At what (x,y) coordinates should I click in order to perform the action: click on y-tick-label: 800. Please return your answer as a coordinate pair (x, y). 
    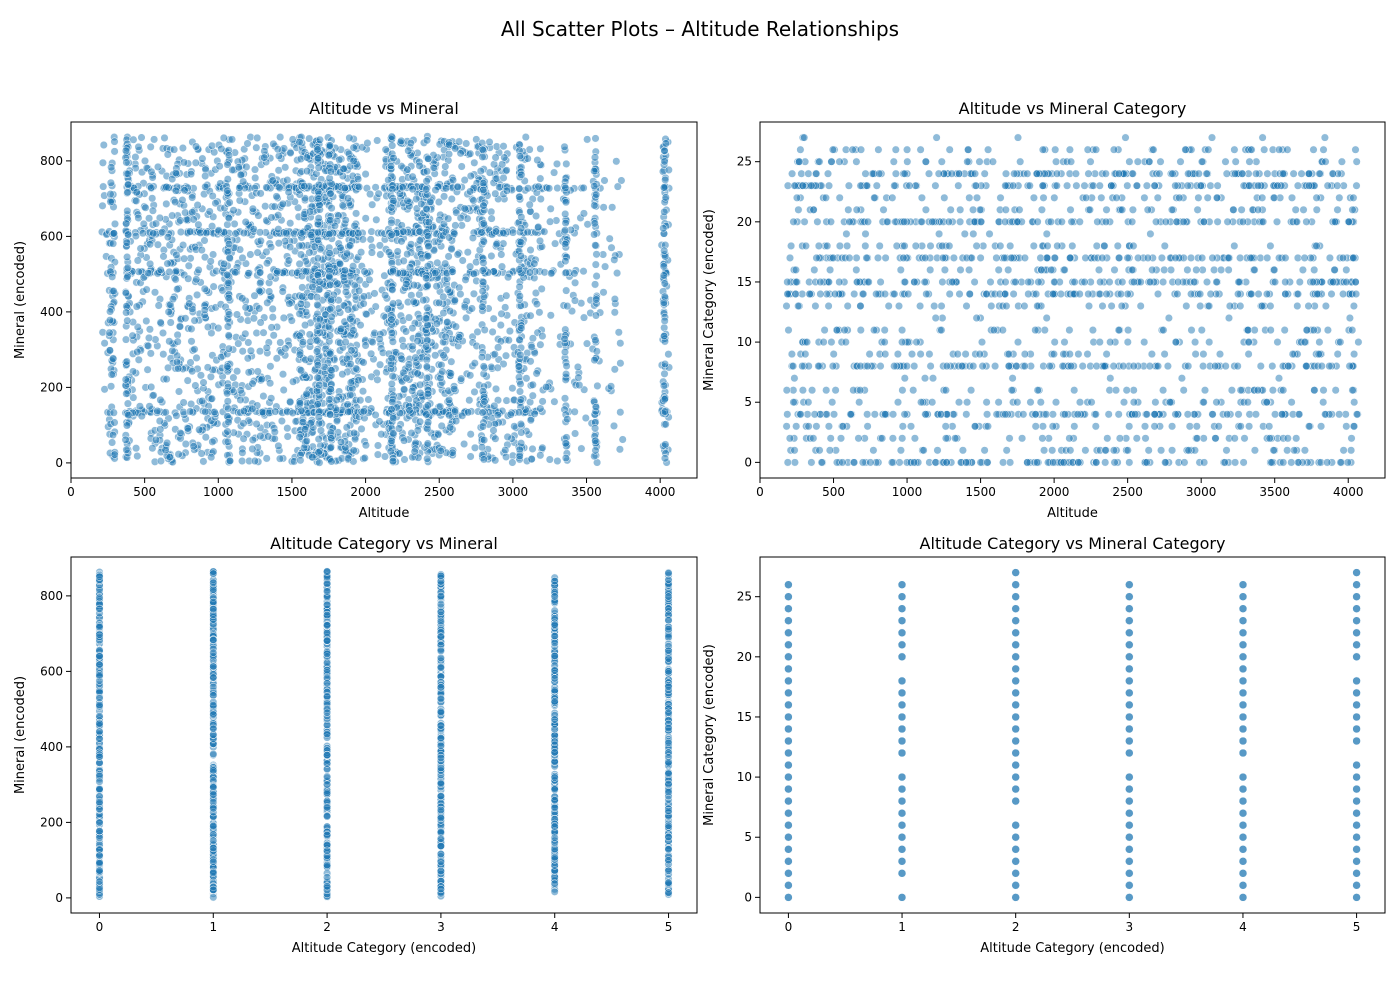
    Looking at the image, I should click on (51, 161).